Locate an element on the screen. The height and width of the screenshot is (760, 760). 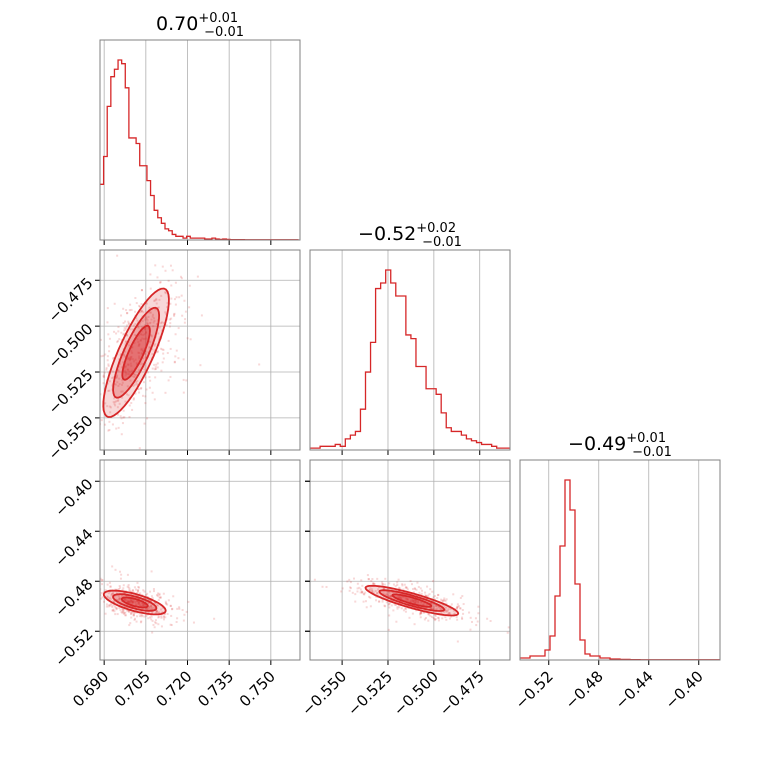
y-tick-label-2-2: −0.44 is located at coordinates (73, 547).